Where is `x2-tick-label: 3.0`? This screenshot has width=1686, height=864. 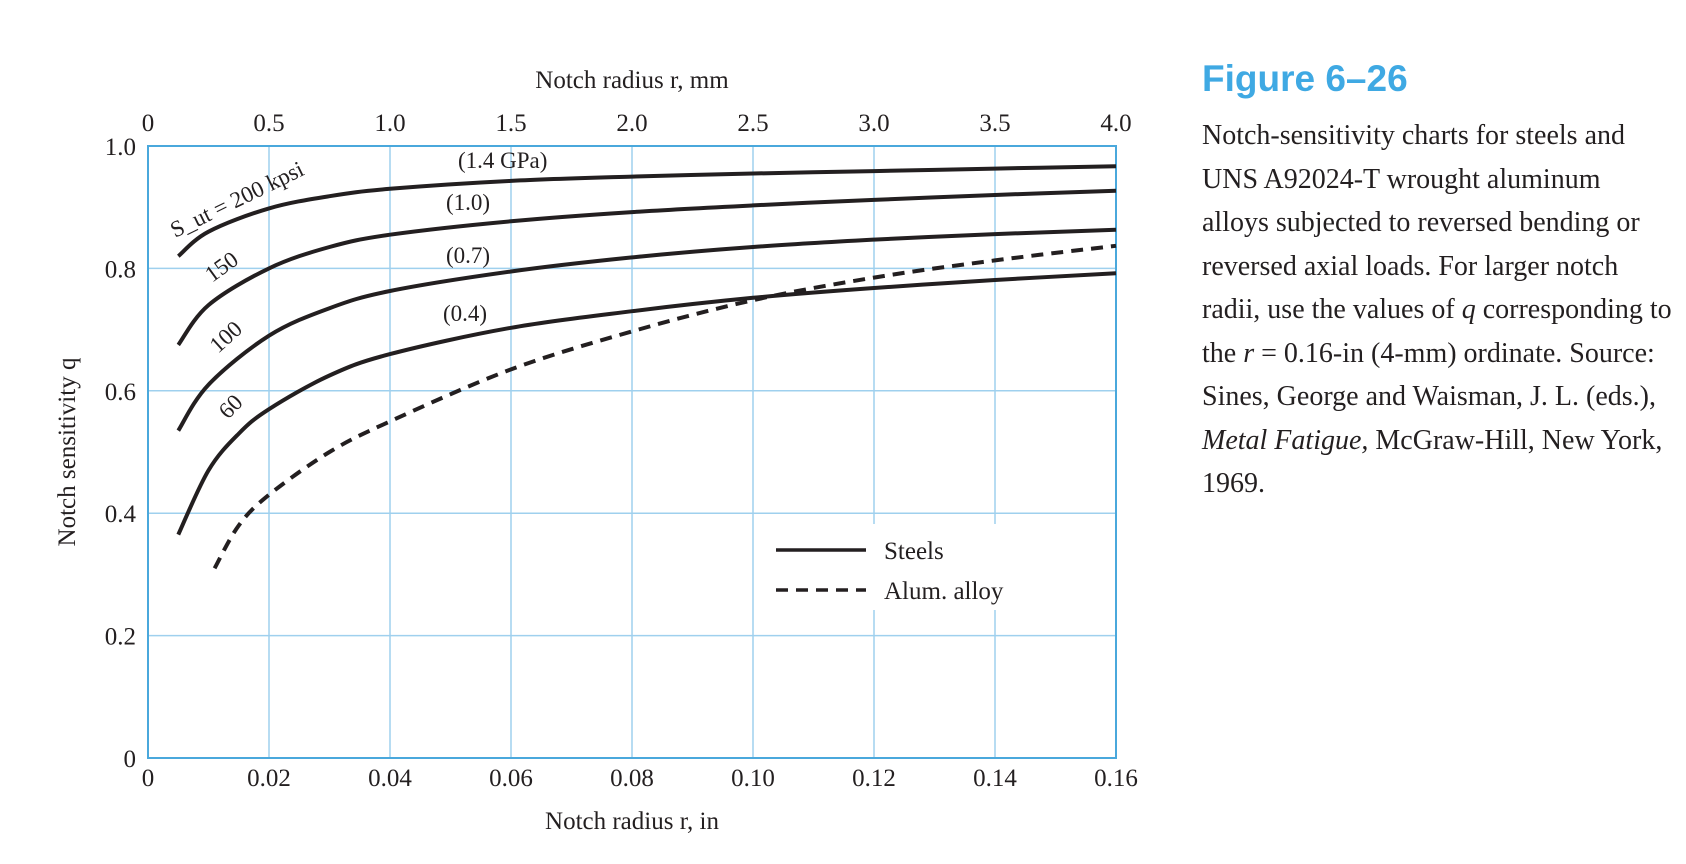
x2-tick-label: 3.0 is located at coordinates (873, 123).